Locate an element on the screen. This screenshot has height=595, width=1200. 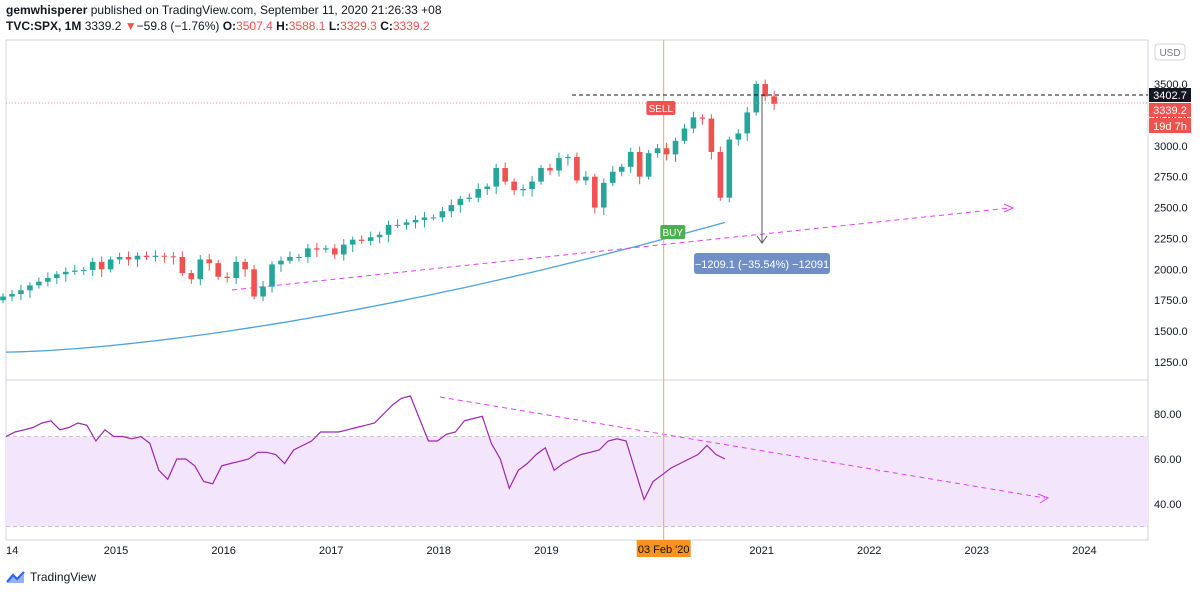
time-tick-label: 2017 is located at coordinates (331, 551).